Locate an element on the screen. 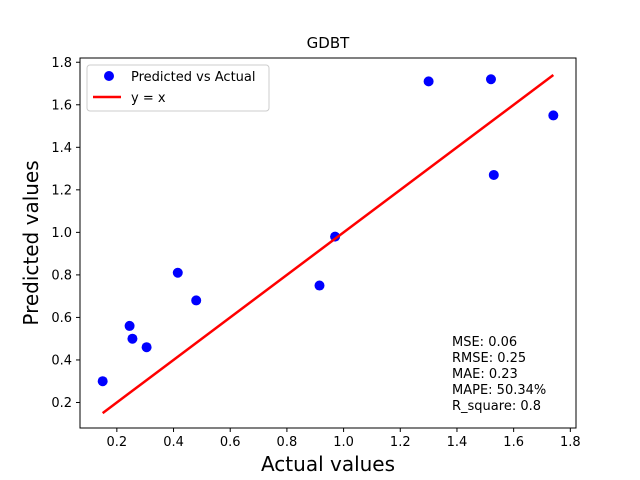 The width and height of the screenshot is (640, 480). x-axis-label: Actual values is located at coordinates (328, 464).